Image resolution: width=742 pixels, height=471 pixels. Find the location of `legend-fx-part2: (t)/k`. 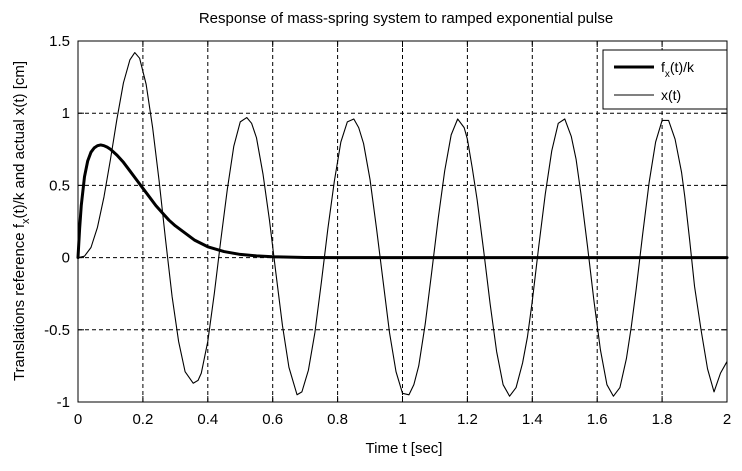

legend-fx-part2: (t)/k is located at coordinates (682, 67).